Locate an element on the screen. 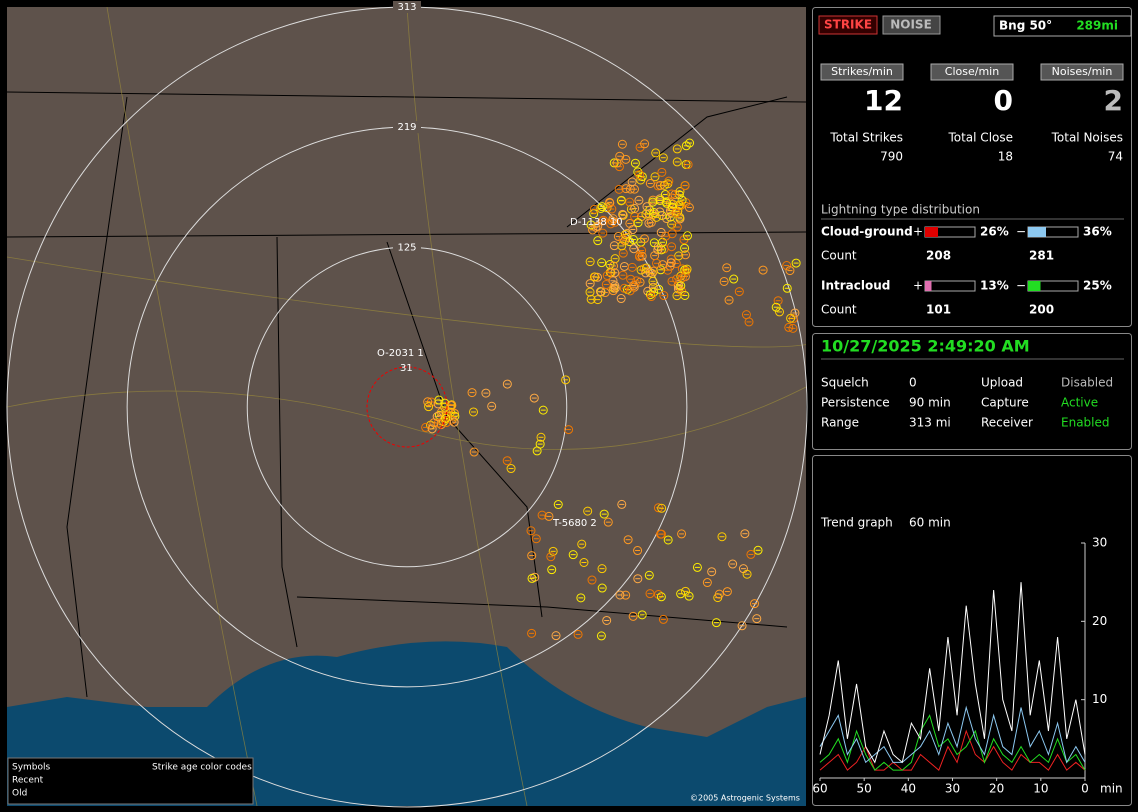 The height and width of the screenshot is (812, 1138). ring-label: 125 is located at coordinates (406, 247).